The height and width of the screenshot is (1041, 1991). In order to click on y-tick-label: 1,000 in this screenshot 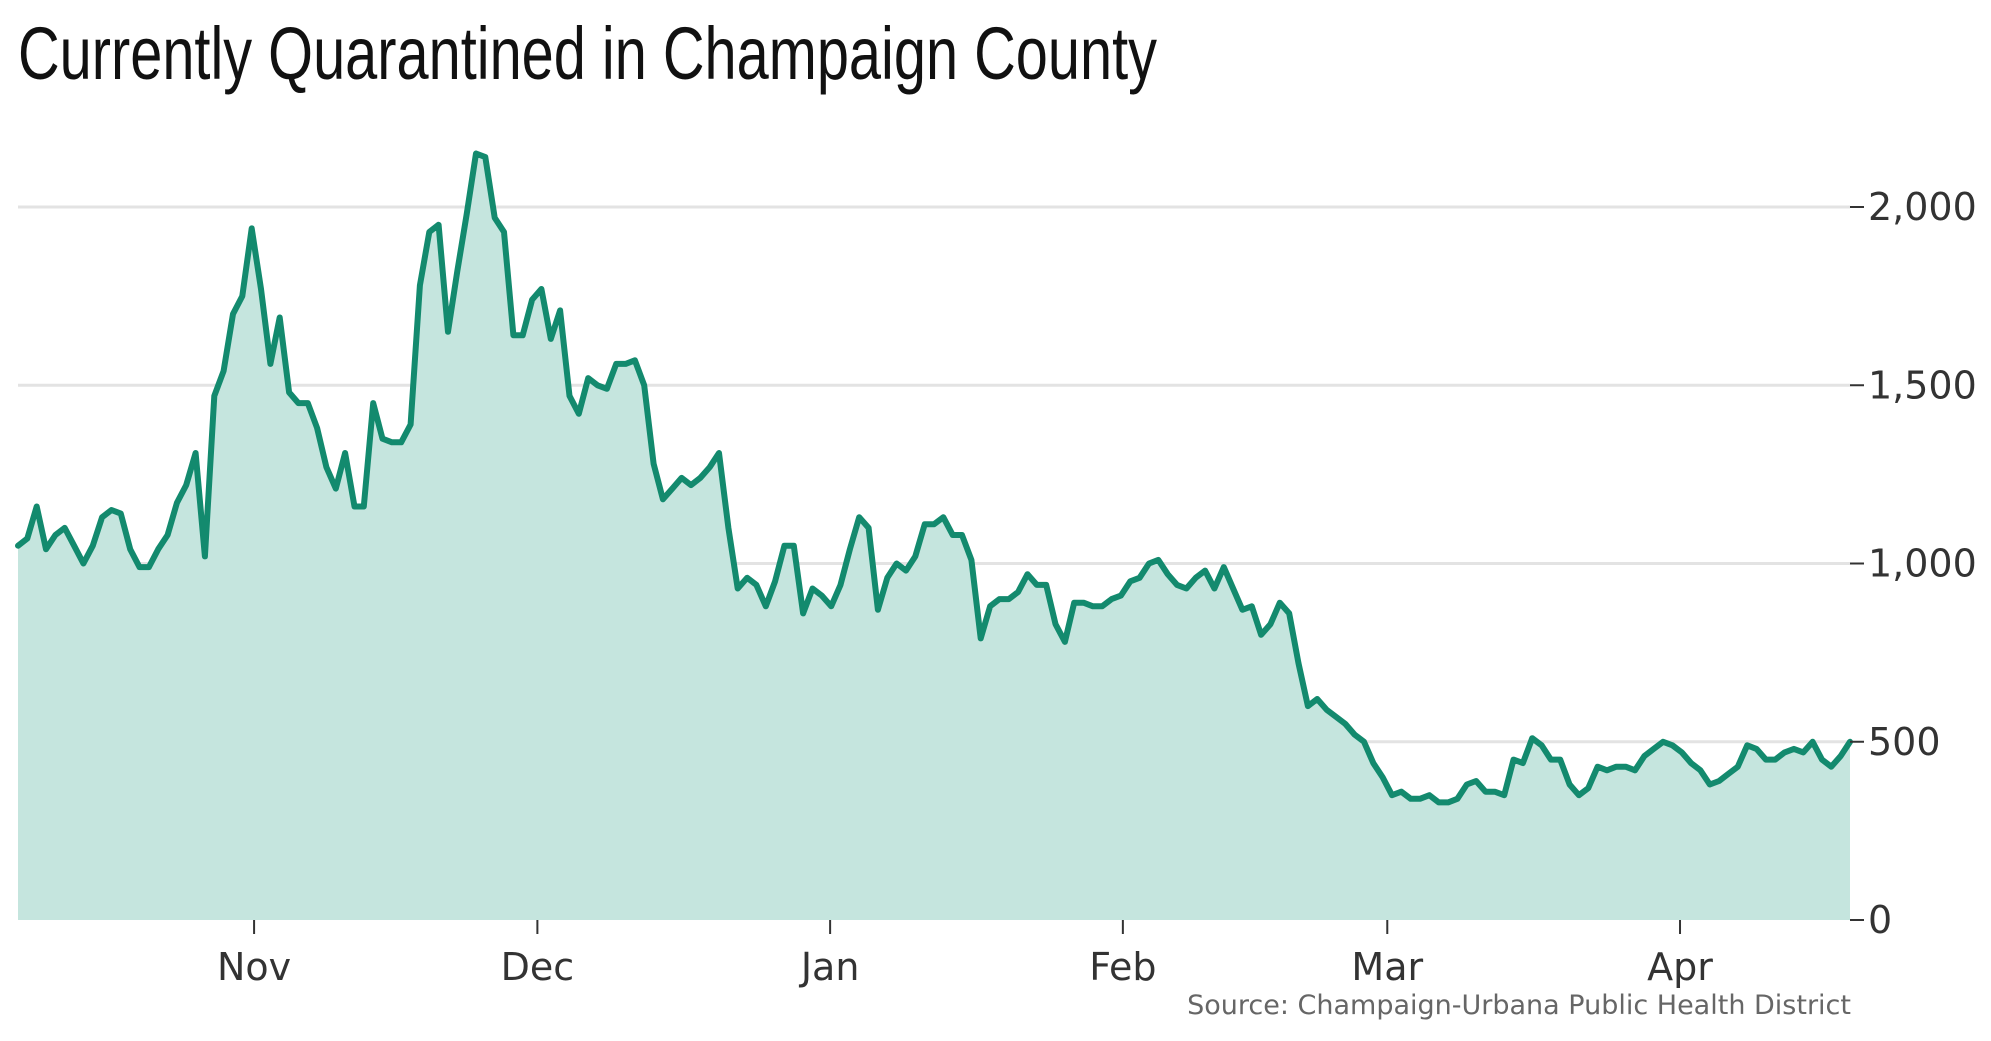, I will do `click(1922, 564)`.